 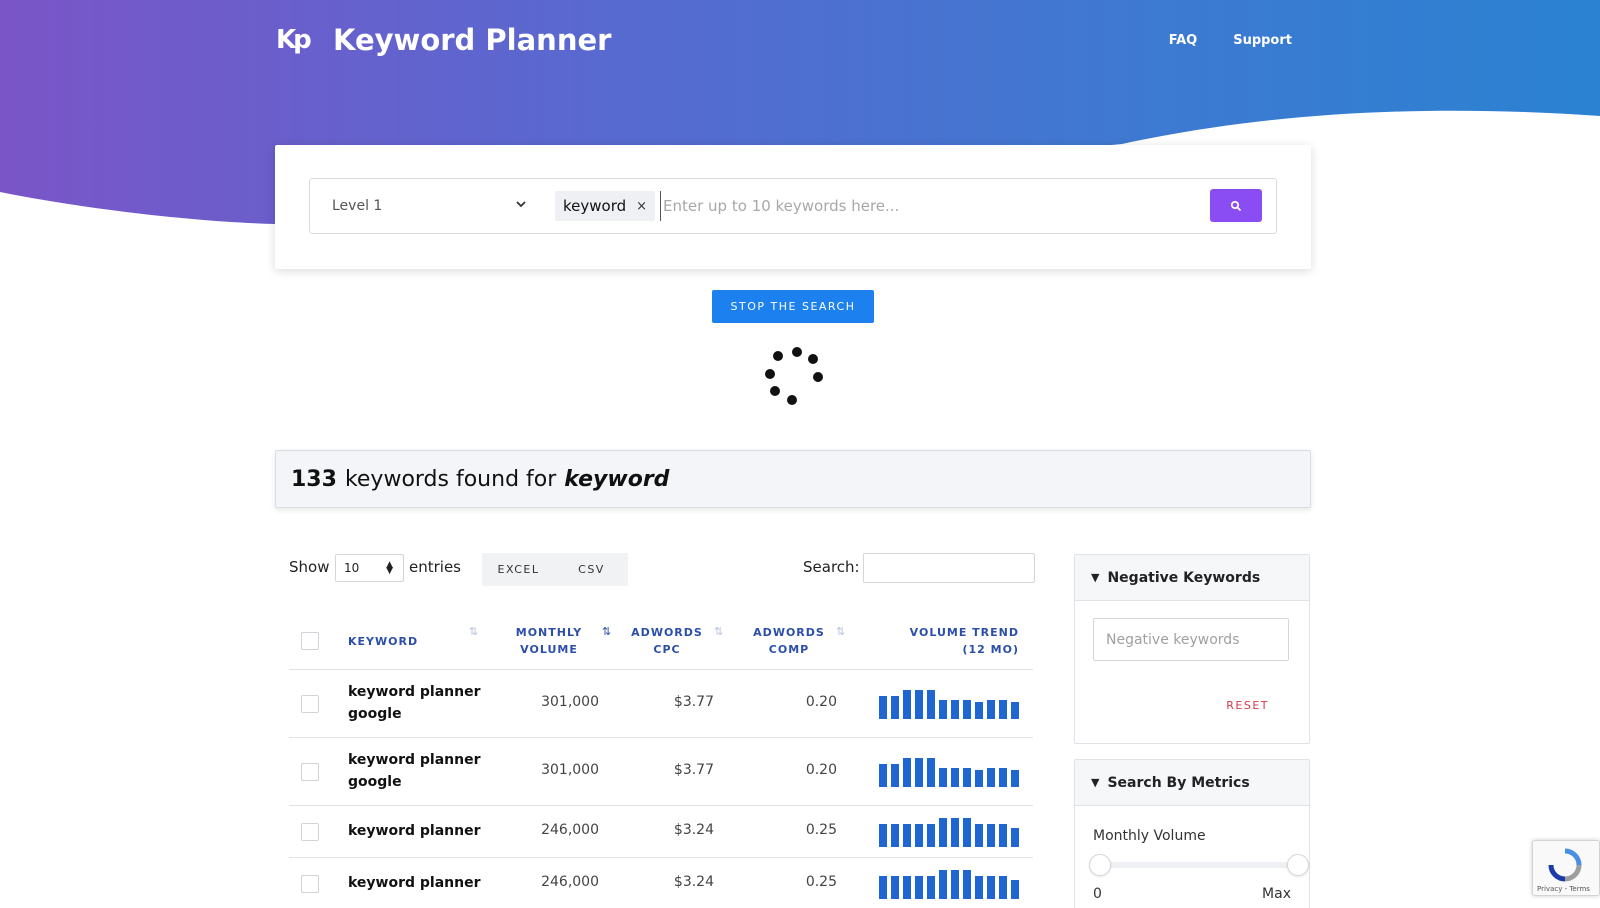 I want to click on table-search-label: Search:, so click(x=831, y=567).